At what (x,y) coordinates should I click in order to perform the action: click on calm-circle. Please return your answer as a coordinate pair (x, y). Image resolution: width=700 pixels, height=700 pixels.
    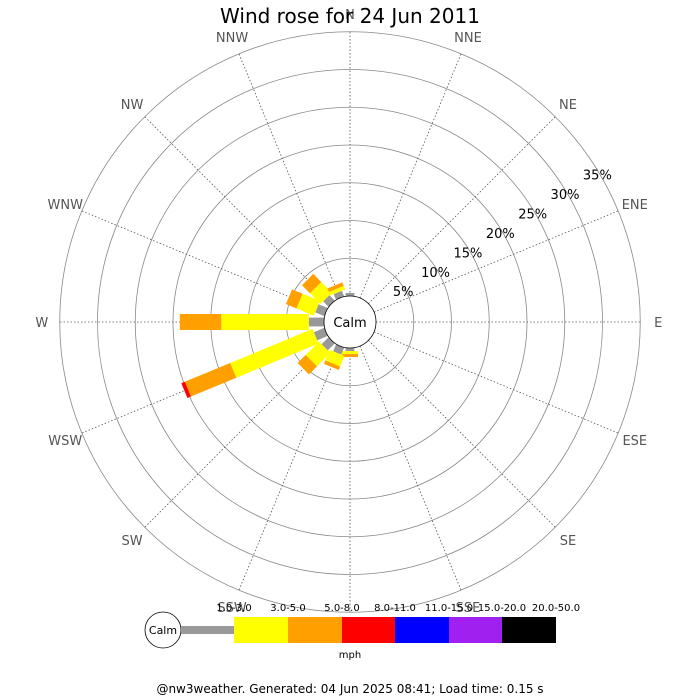
    Looking at the image, I should click on (350, 322).